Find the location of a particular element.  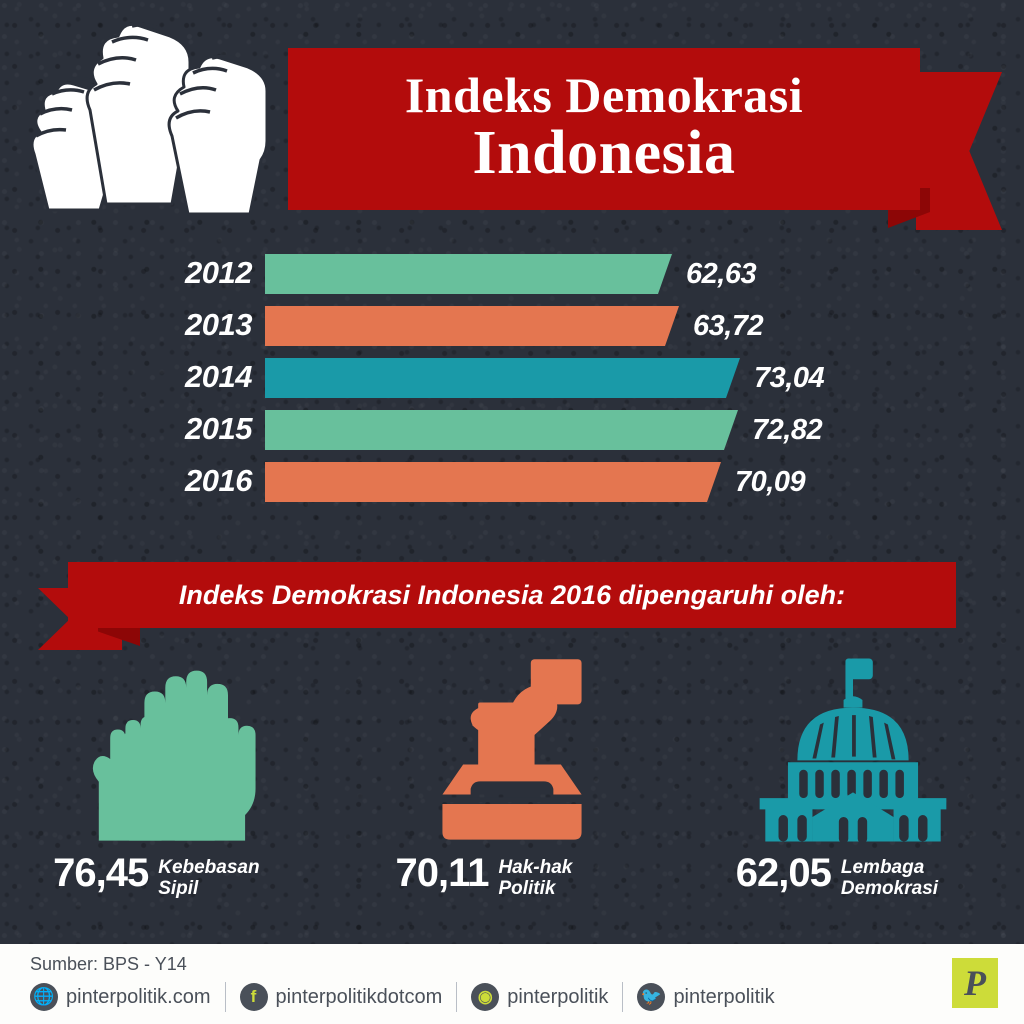

globe-icon: 🌐 is located at coordinates (44, 997).